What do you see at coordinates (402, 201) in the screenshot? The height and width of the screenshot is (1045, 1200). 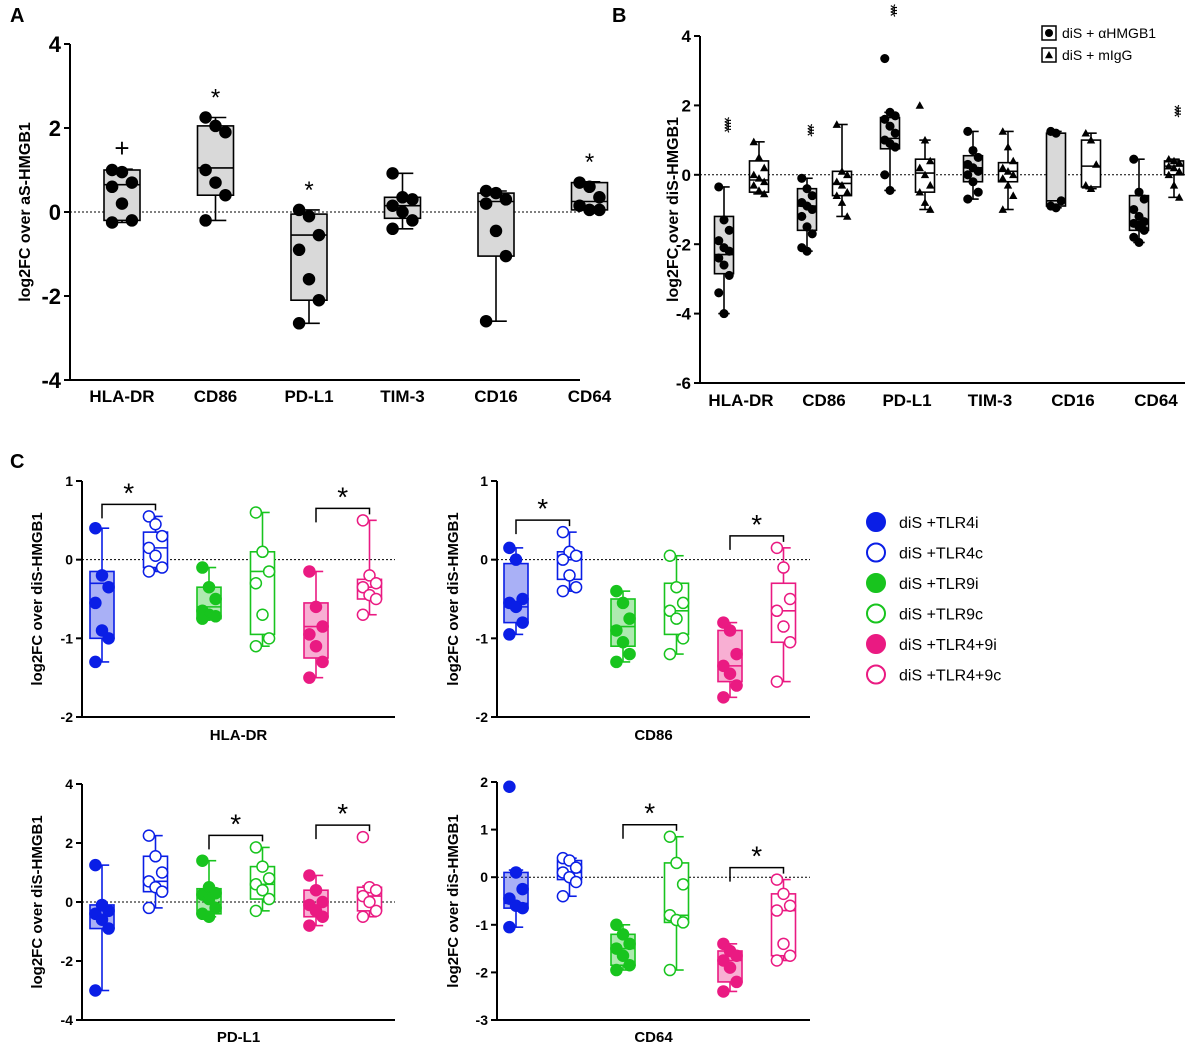 I see `panel-1-box-group` at bounding box center [402, 201].